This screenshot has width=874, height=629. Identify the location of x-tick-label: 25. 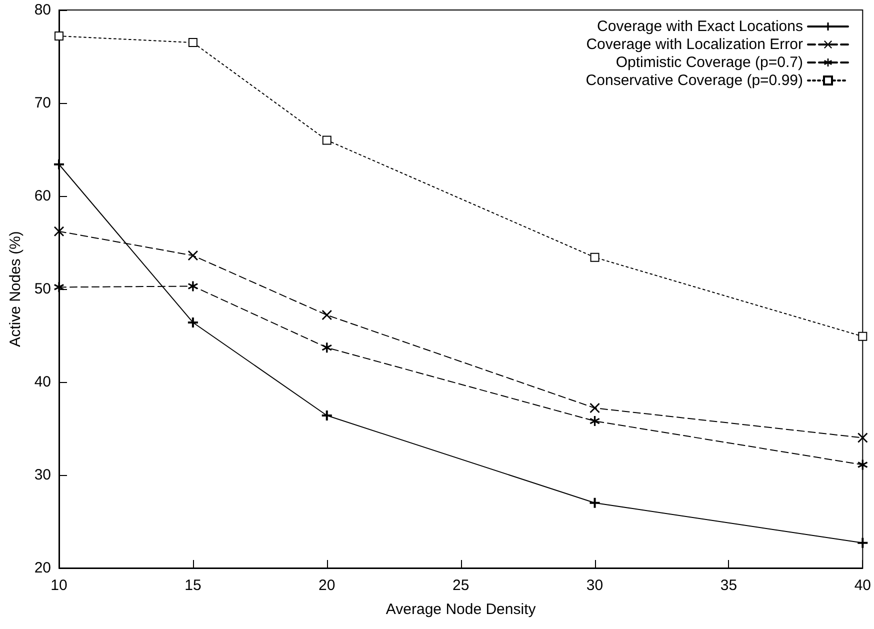
(461, 585).